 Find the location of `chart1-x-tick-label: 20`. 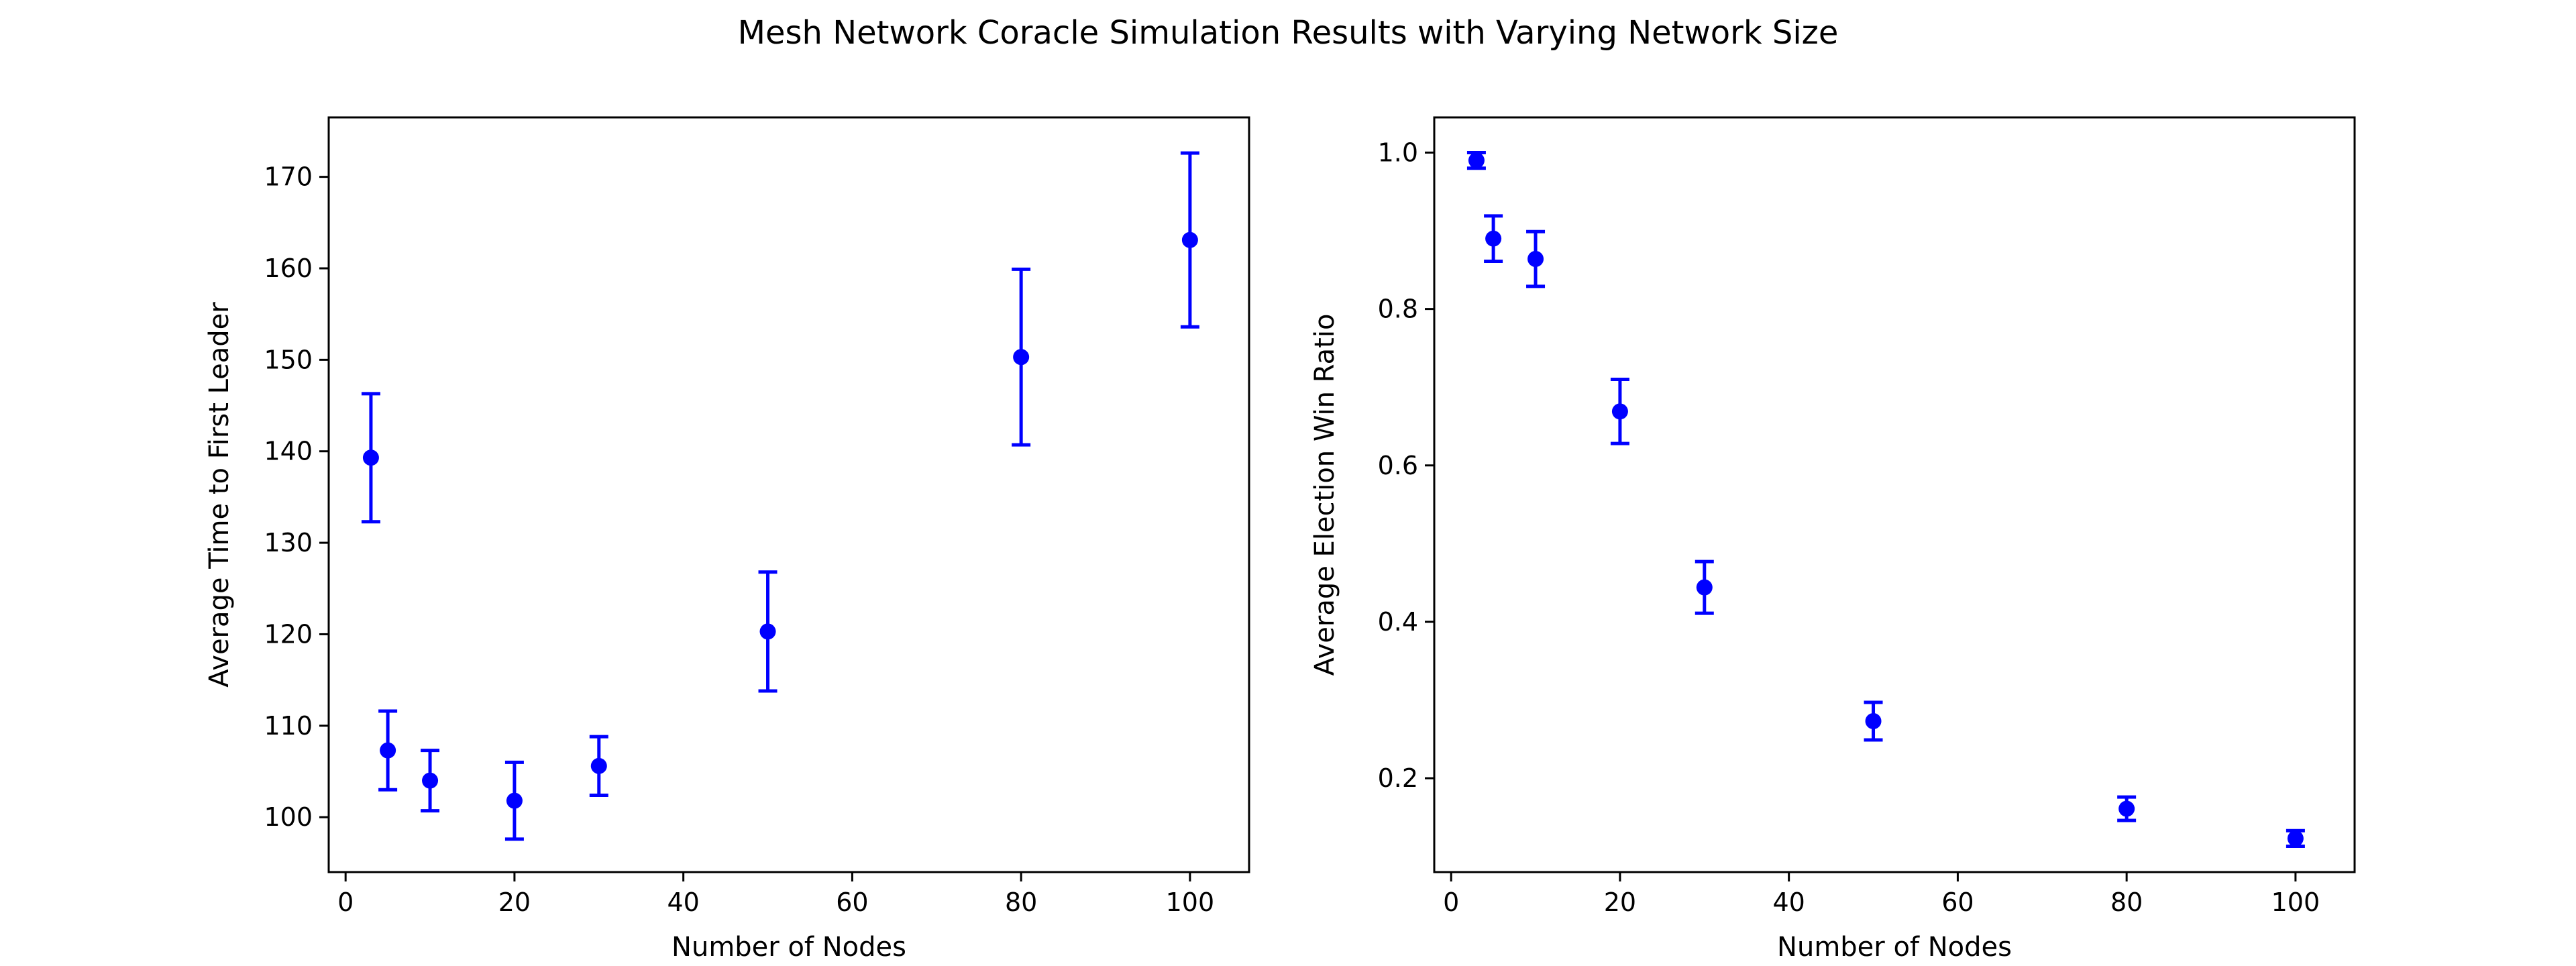

chart1-x-tick-label: 20 is located at coordinates (514, 902).